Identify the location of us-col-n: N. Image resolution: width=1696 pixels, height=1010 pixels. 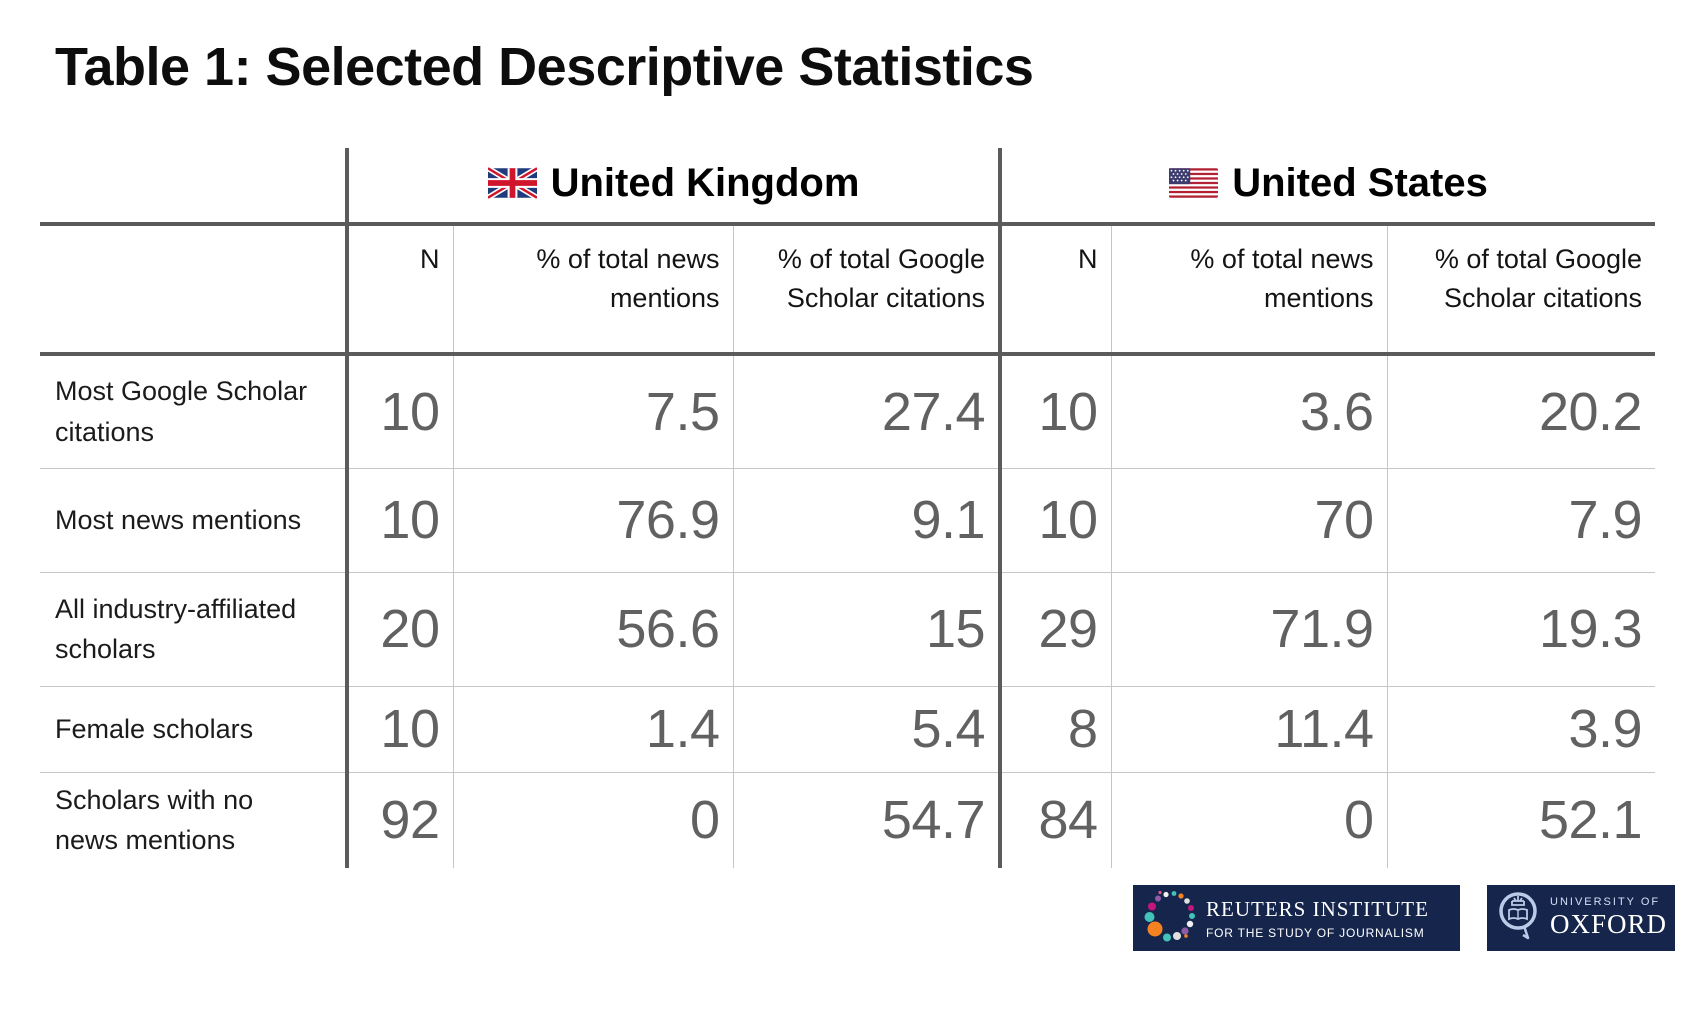
(1055, 290).